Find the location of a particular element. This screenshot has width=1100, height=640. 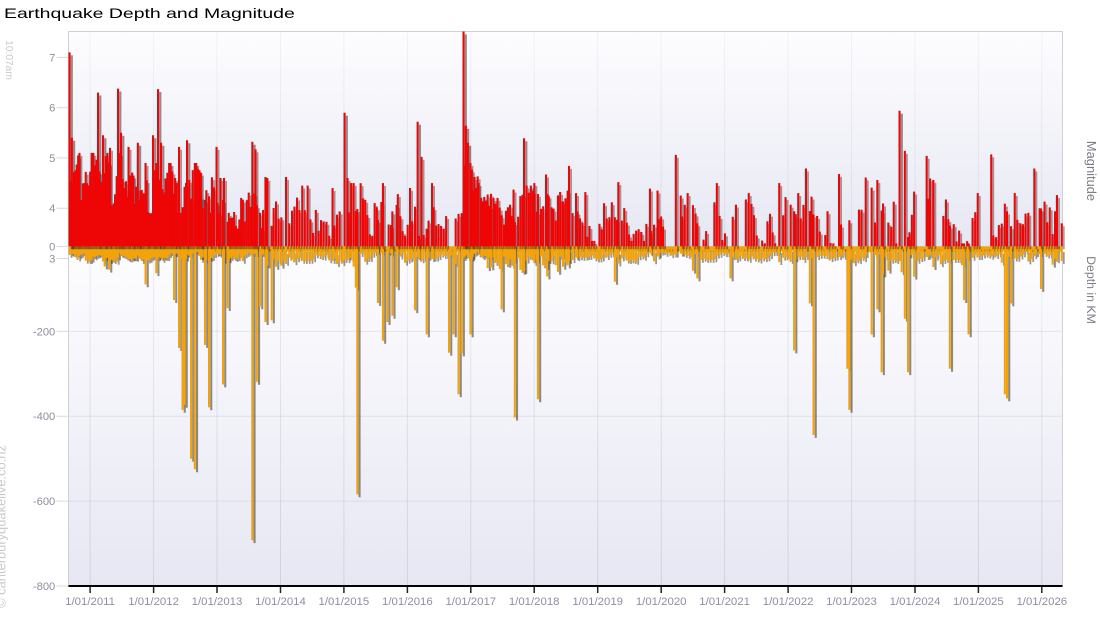

svg-text: -600 is located at coordinates (44, 502).